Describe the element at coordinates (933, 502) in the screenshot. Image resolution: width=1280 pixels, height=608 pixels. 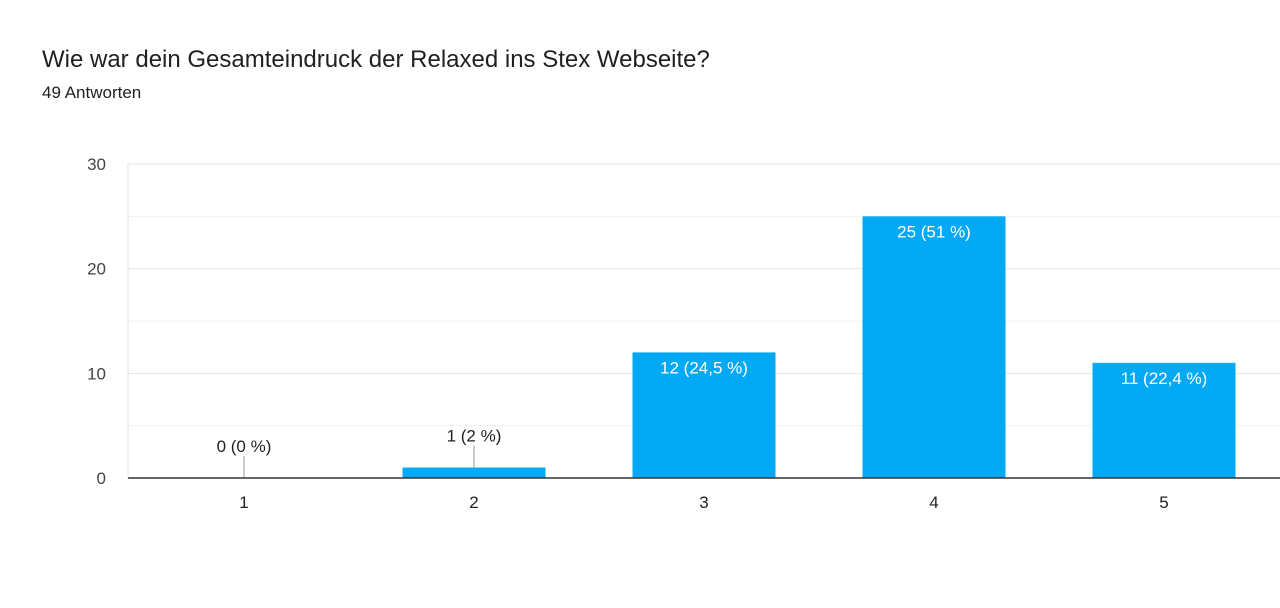
I see `x-tick-label: 4` at that location.